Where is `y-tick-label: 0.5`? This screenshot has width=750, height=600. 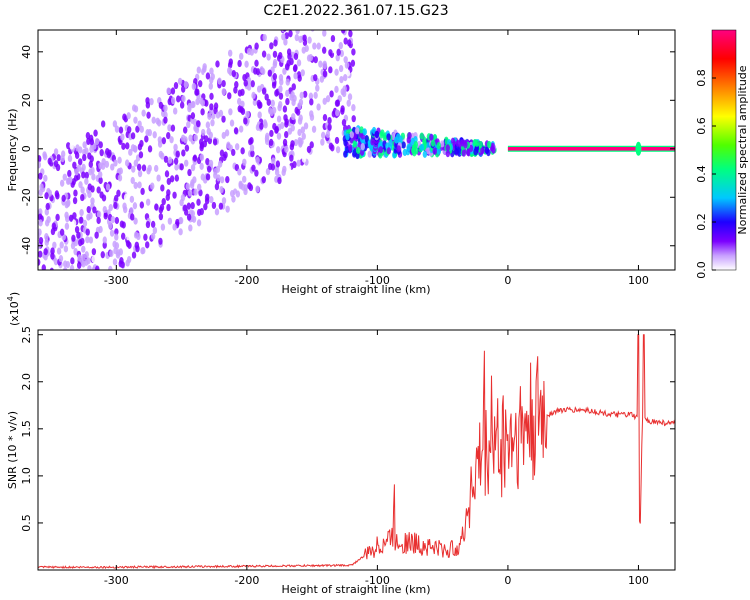 y-tick-label: 0.5 is located at coordinates (26, 523).